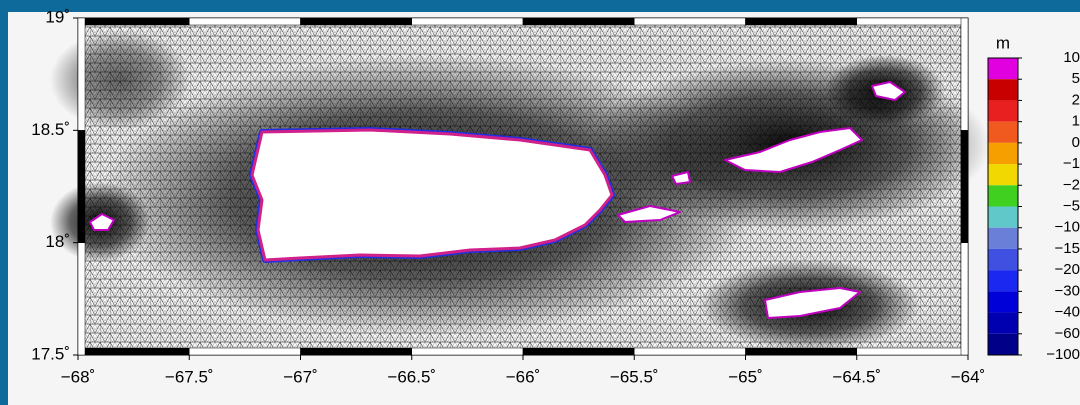 The width and height of the screenshot is (1080, 405). Describe the element at coordinates (1071, 205) in the screenshot. I see `colorbar-label: −5` at that location.